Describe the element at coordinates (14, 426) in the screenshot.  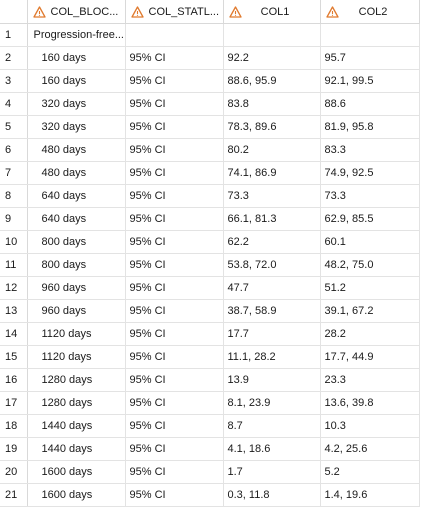
I see `row-number-cell: 18` at that location.